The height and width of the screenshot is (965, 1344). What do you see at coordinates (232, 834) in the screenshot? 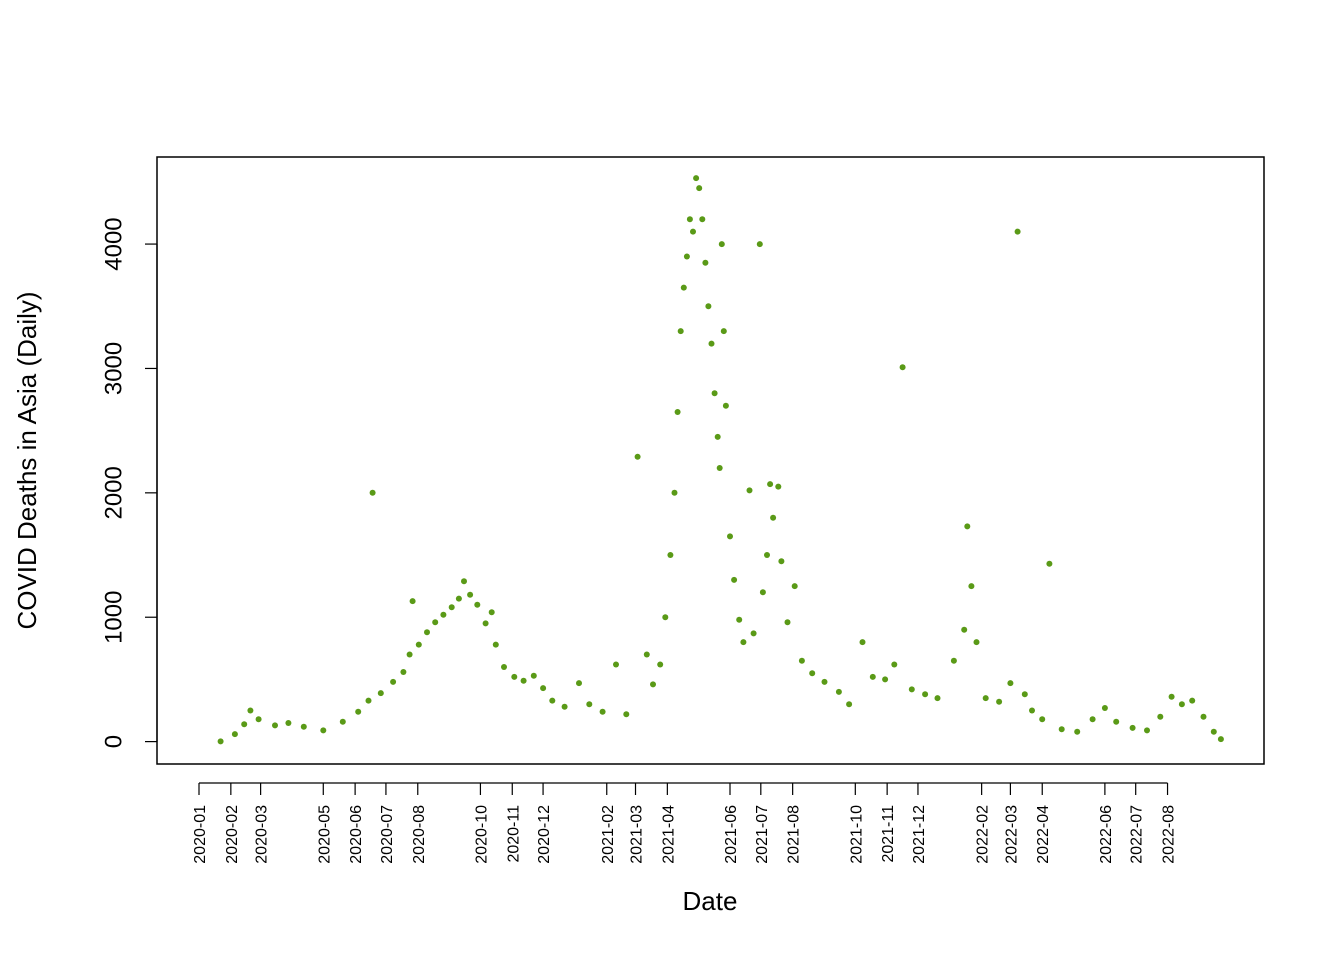
I see `x-tick-label: 2020-02` at bounding box center [232, 834].